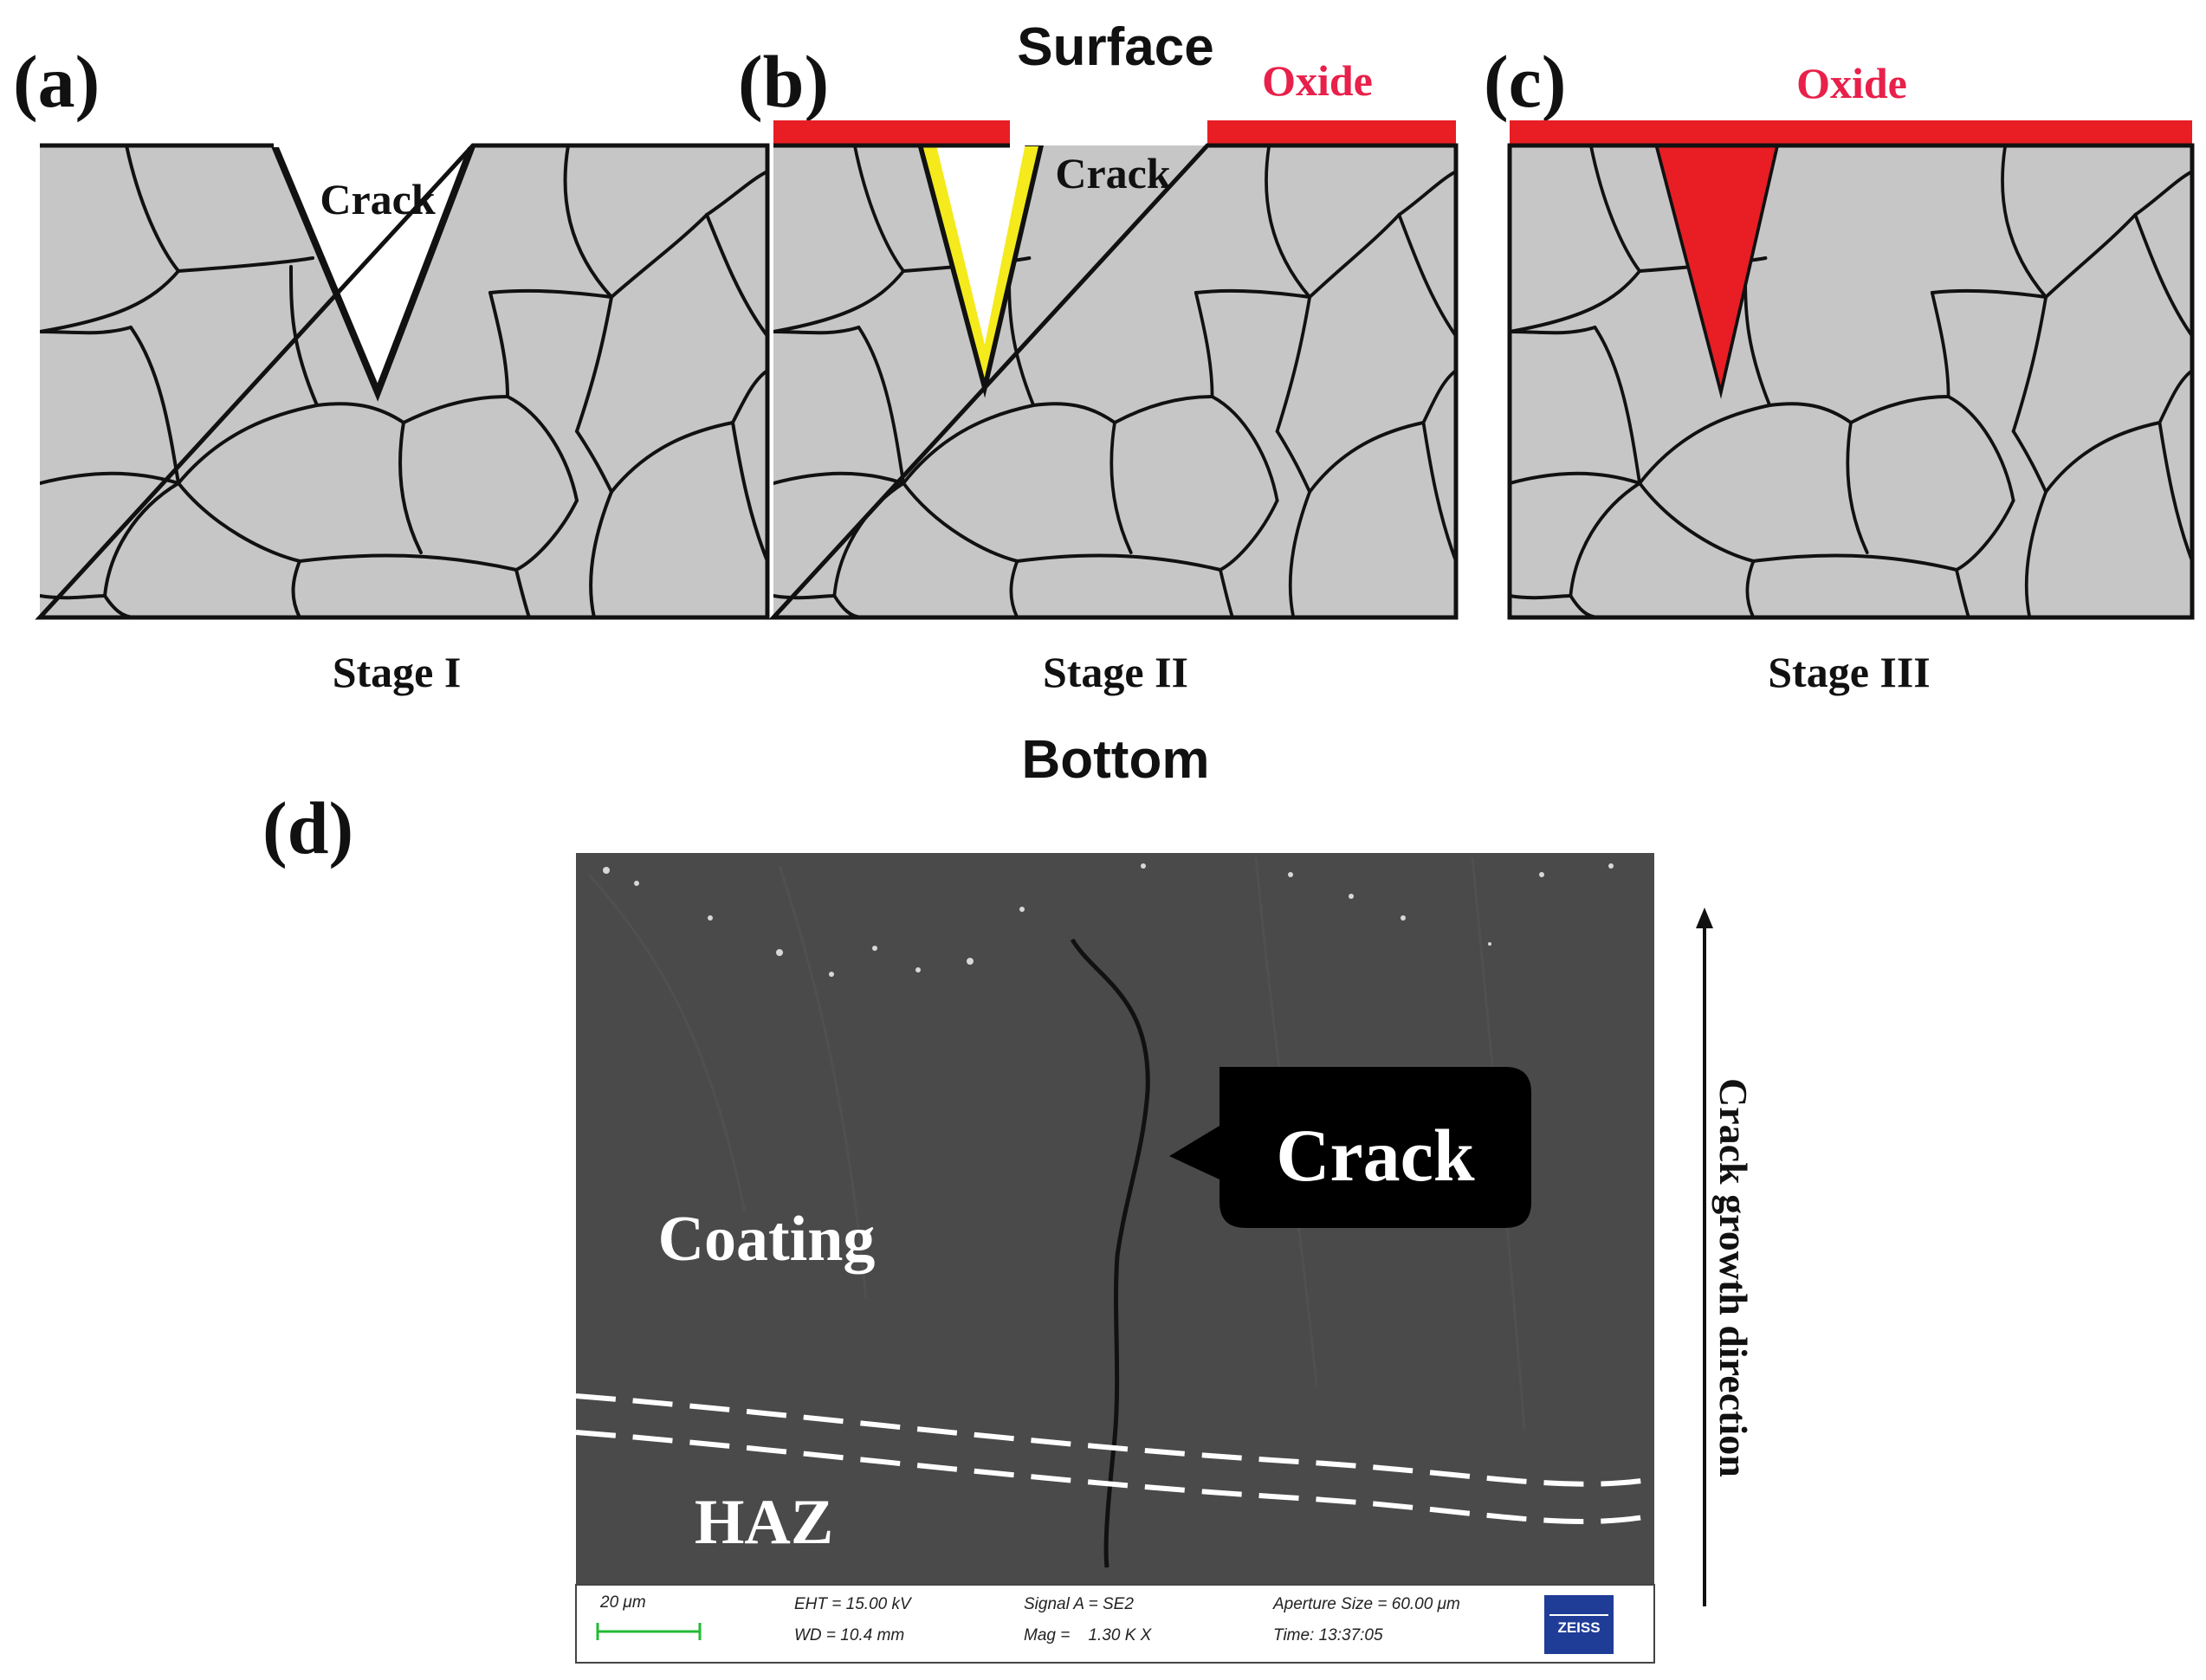 The height and width of the screenshot is (1680, 2206). What do you see at coordinates (853, 1604) in the screenshot?
I see `eht-readout: EHT = 15.00 kV` at bounding box center [853, 1604].